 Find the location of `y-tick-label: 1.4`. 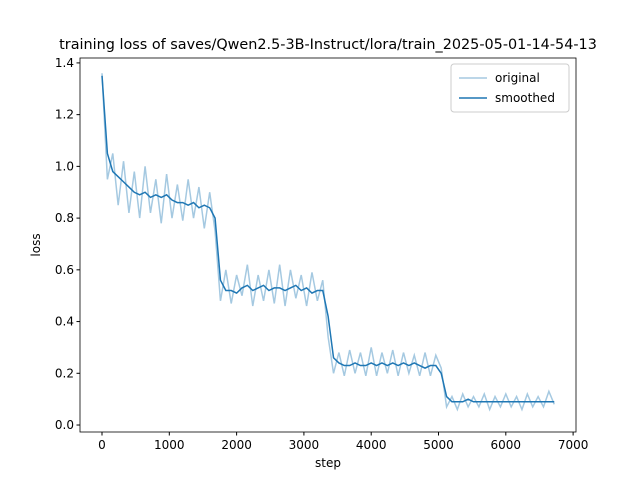

y-tick-label: 1.4 is located at coordinates (64, 63).